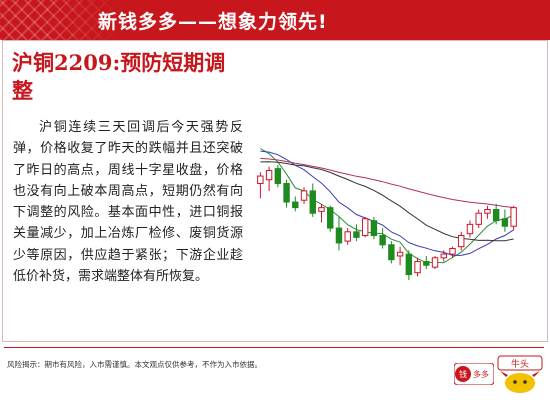 The width and height of the screenshot is (550, 400). I want to click on ma10-line, so click(387, 203).